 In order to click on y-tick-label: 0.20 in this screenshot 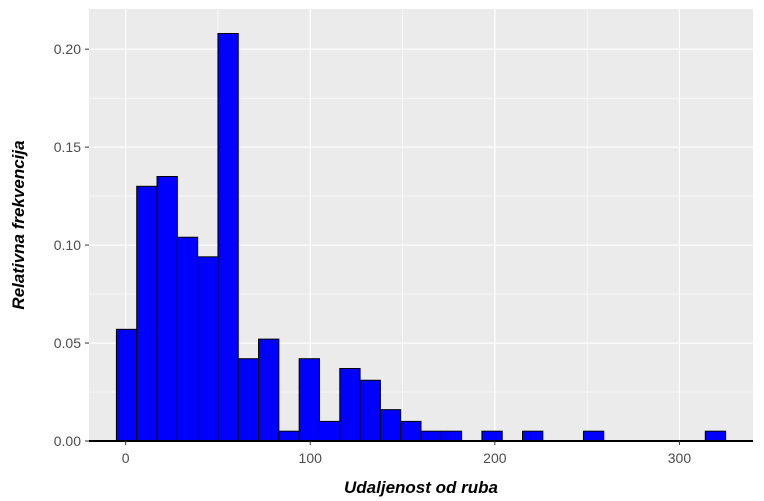, I will do `click(67, 49)`.